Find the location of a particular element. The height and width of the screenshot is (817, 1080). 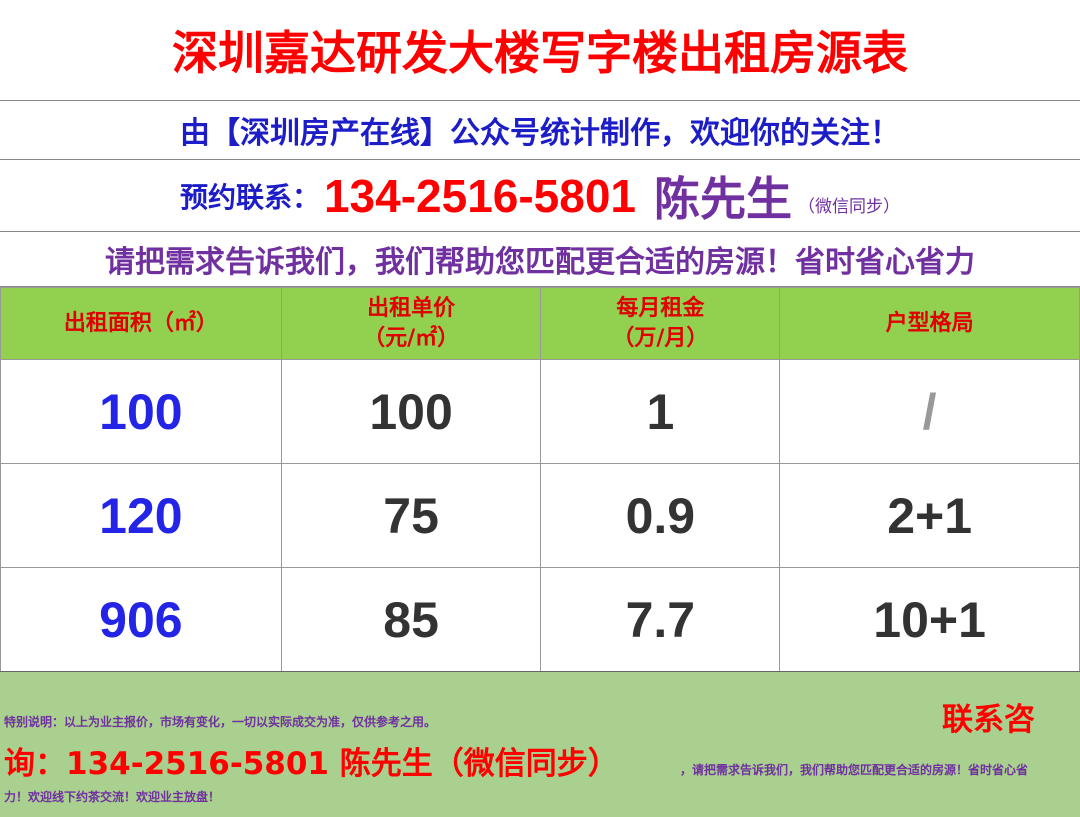

column-header-text: 户型格局 is located at coordinates (929, 323).